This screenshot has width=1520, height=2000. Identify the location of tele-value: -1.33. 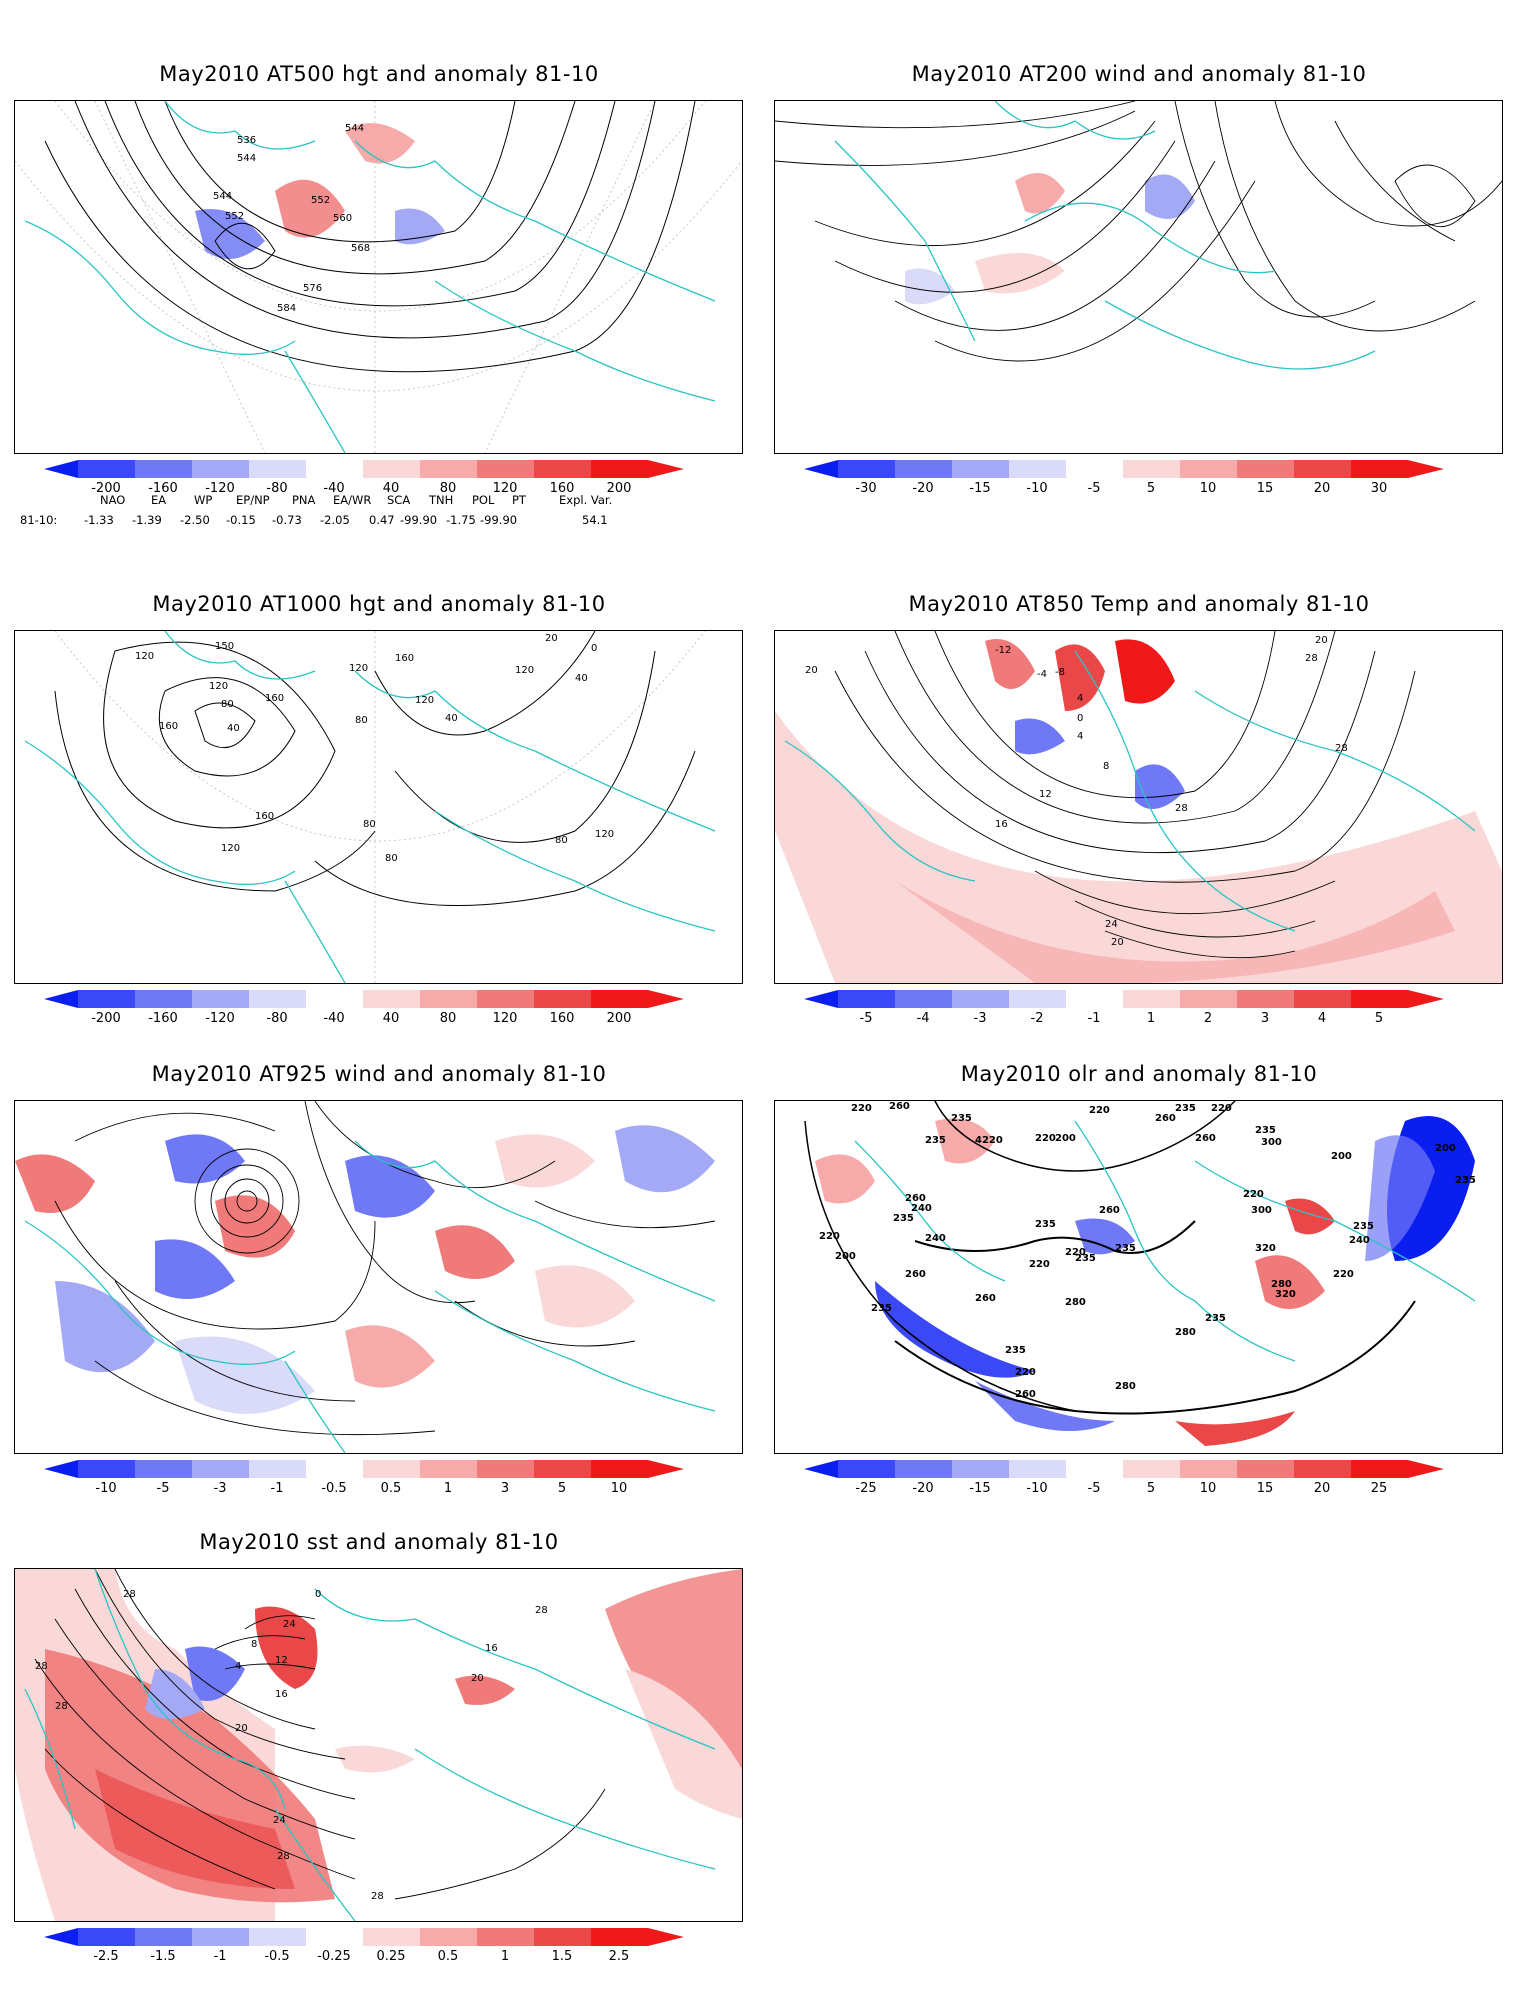
(99, 520).